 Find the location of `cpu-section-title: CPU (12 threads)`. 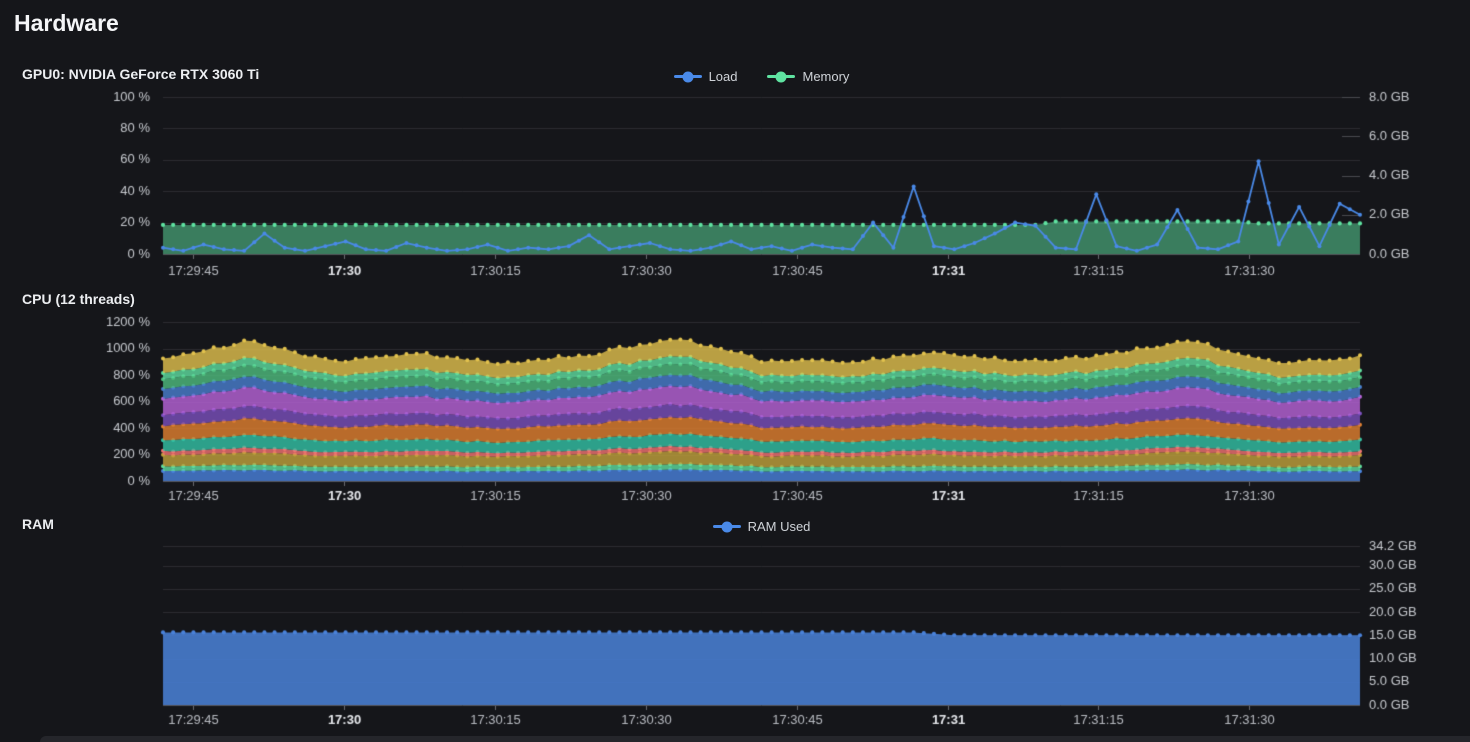

cpu-section-title: CPU (12 threads) is located at coordinates (78, 299).